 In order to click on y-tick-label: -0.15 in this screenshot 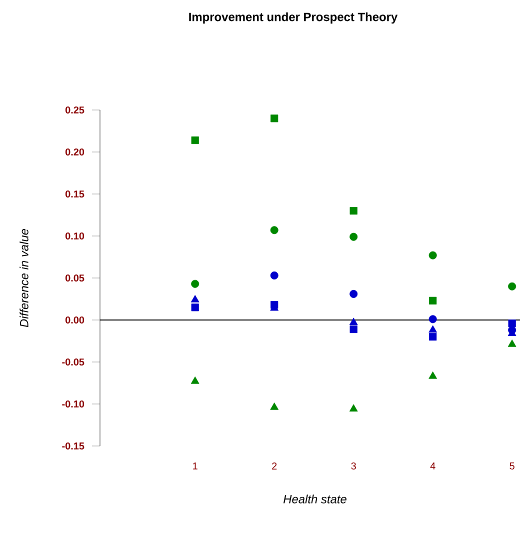, I will do `click(73, 446)`.